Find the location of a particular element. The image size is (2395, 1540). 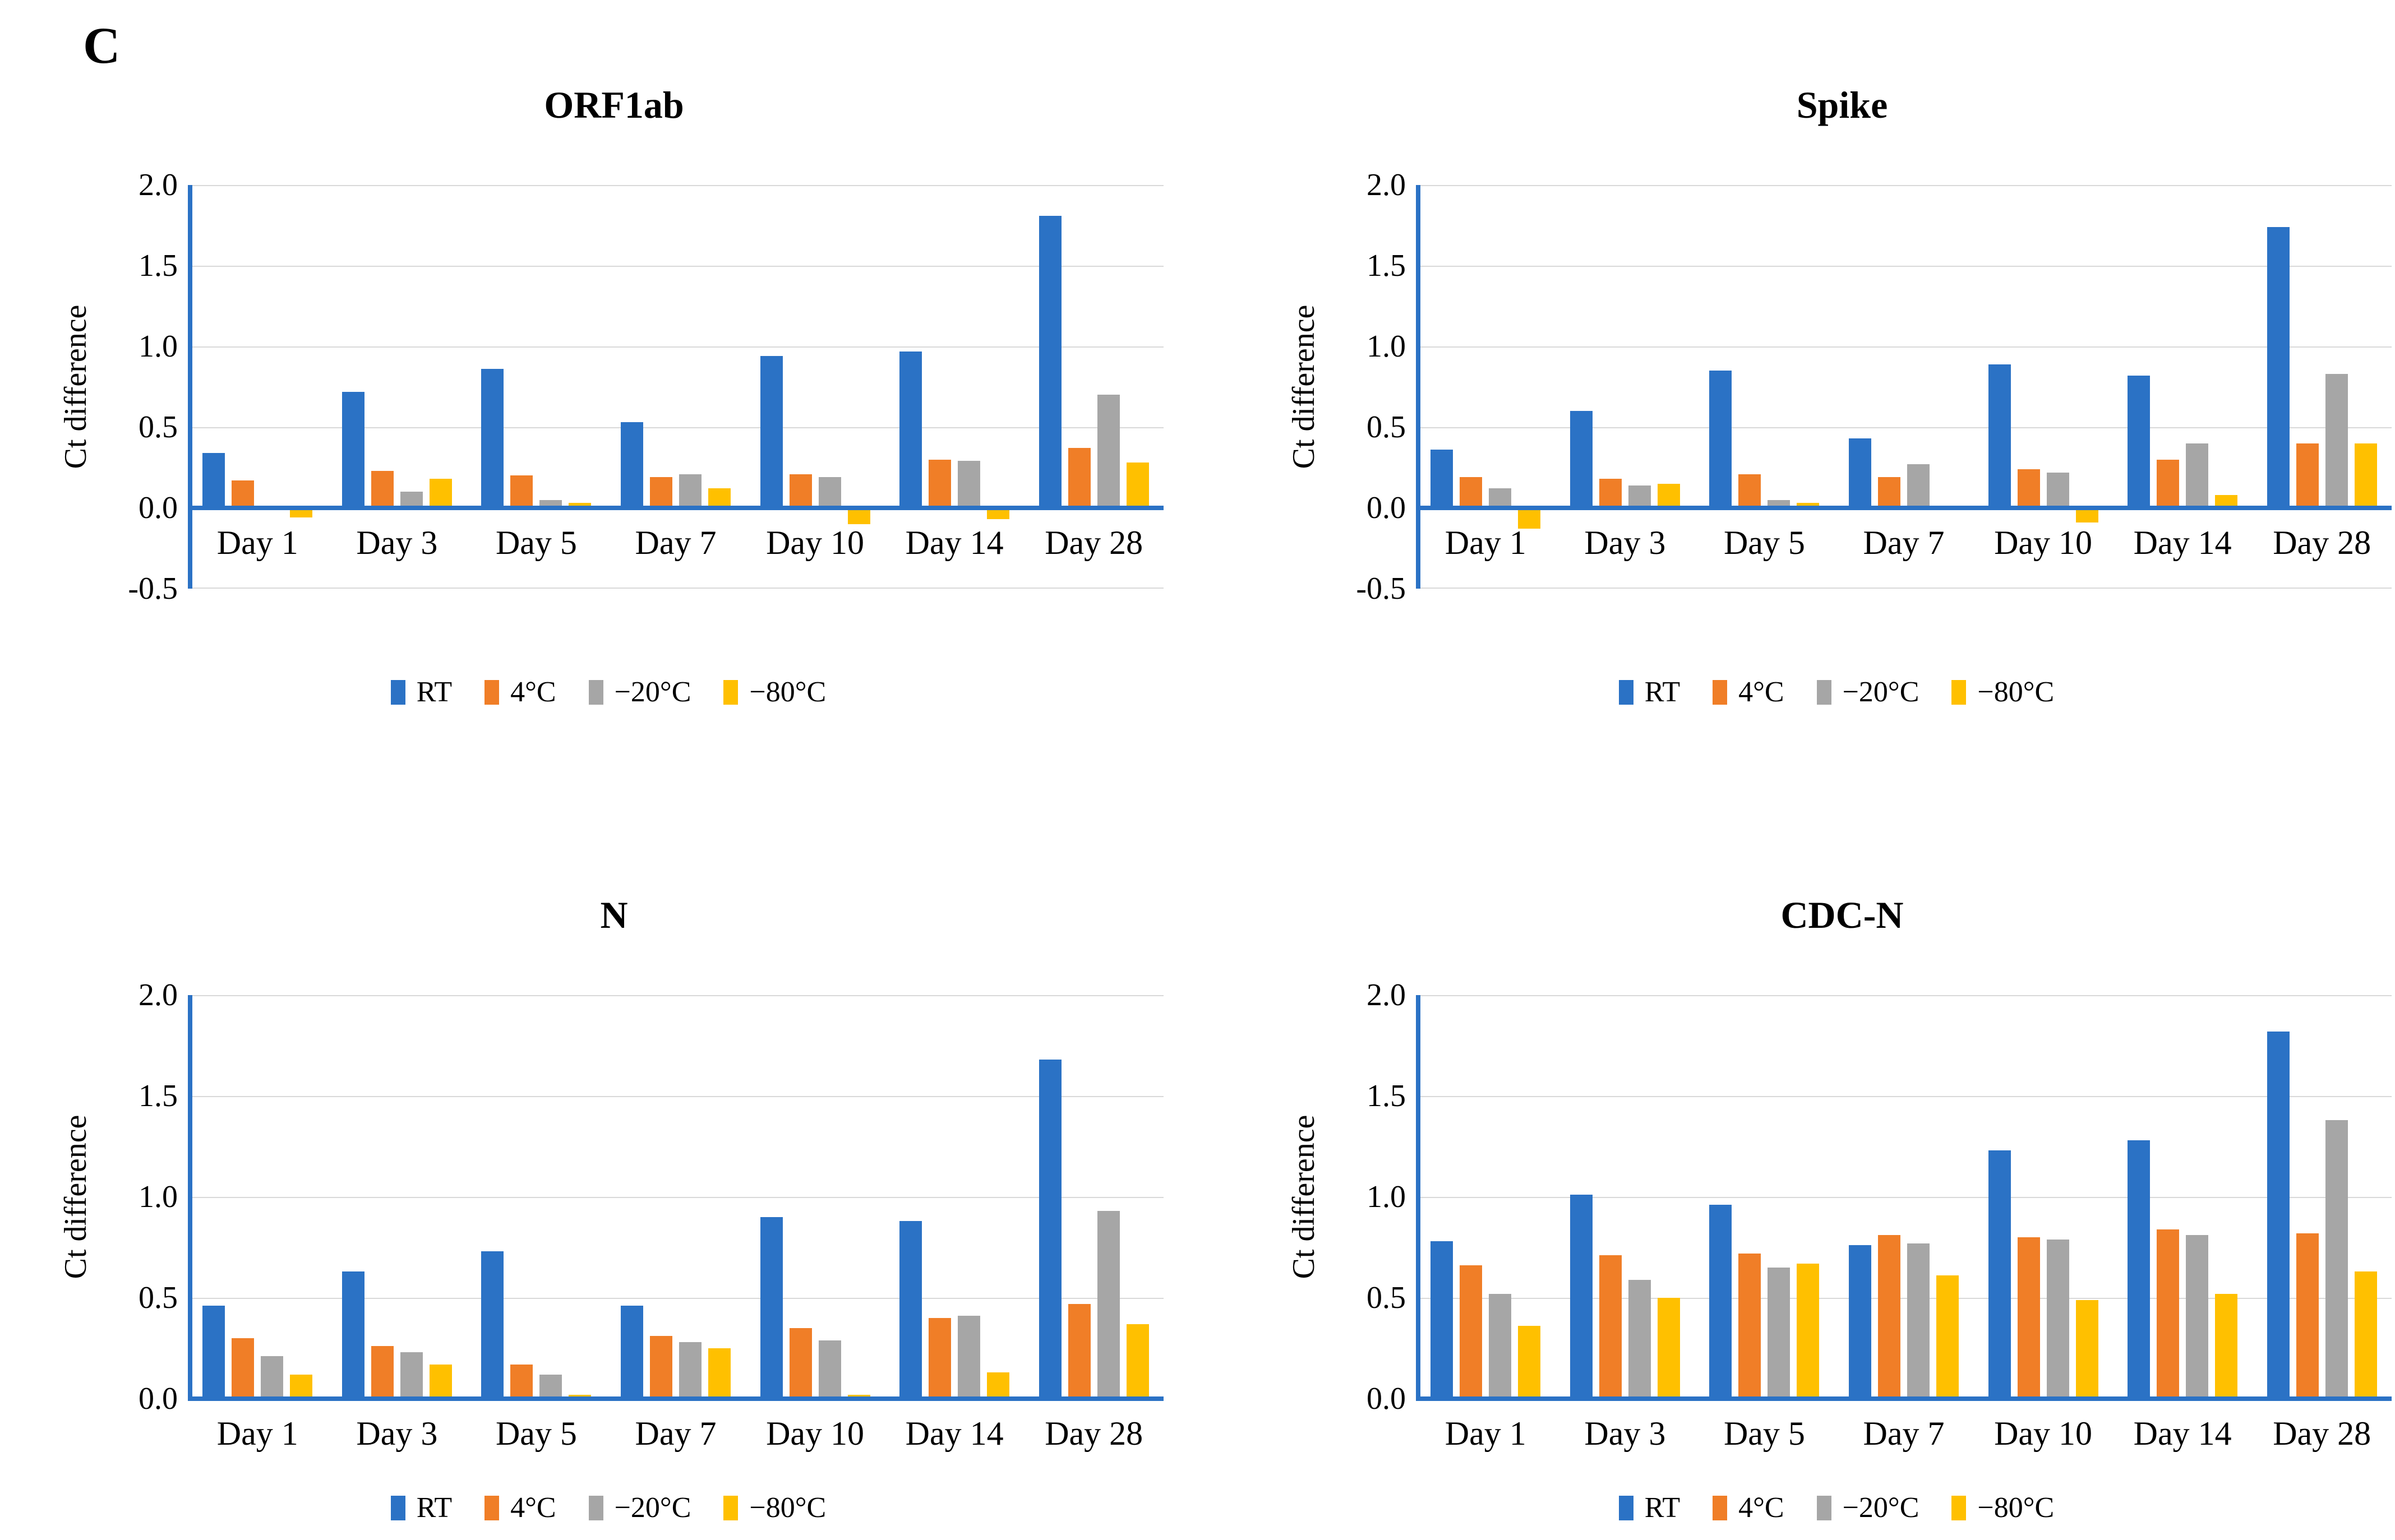

chart-title: ORF1ab is located at coordinates (614, 105).